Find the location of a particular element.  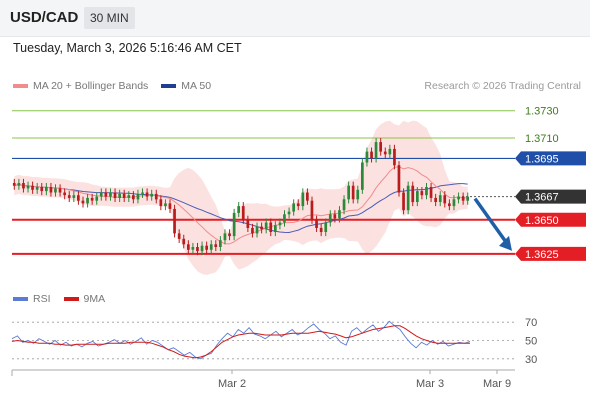

level-label-1.3710: 1.3710 is located at coordinates (542, 139).